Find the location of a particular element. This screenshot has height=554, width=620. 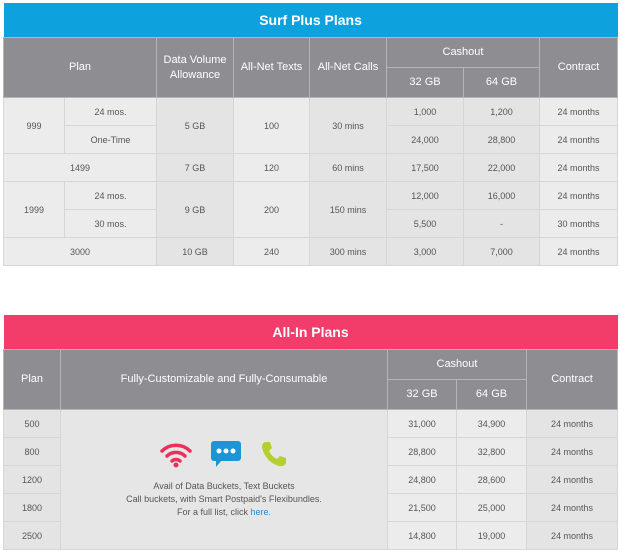

cashout-32-cell: 17,500 is located at coordinates (425, 167).